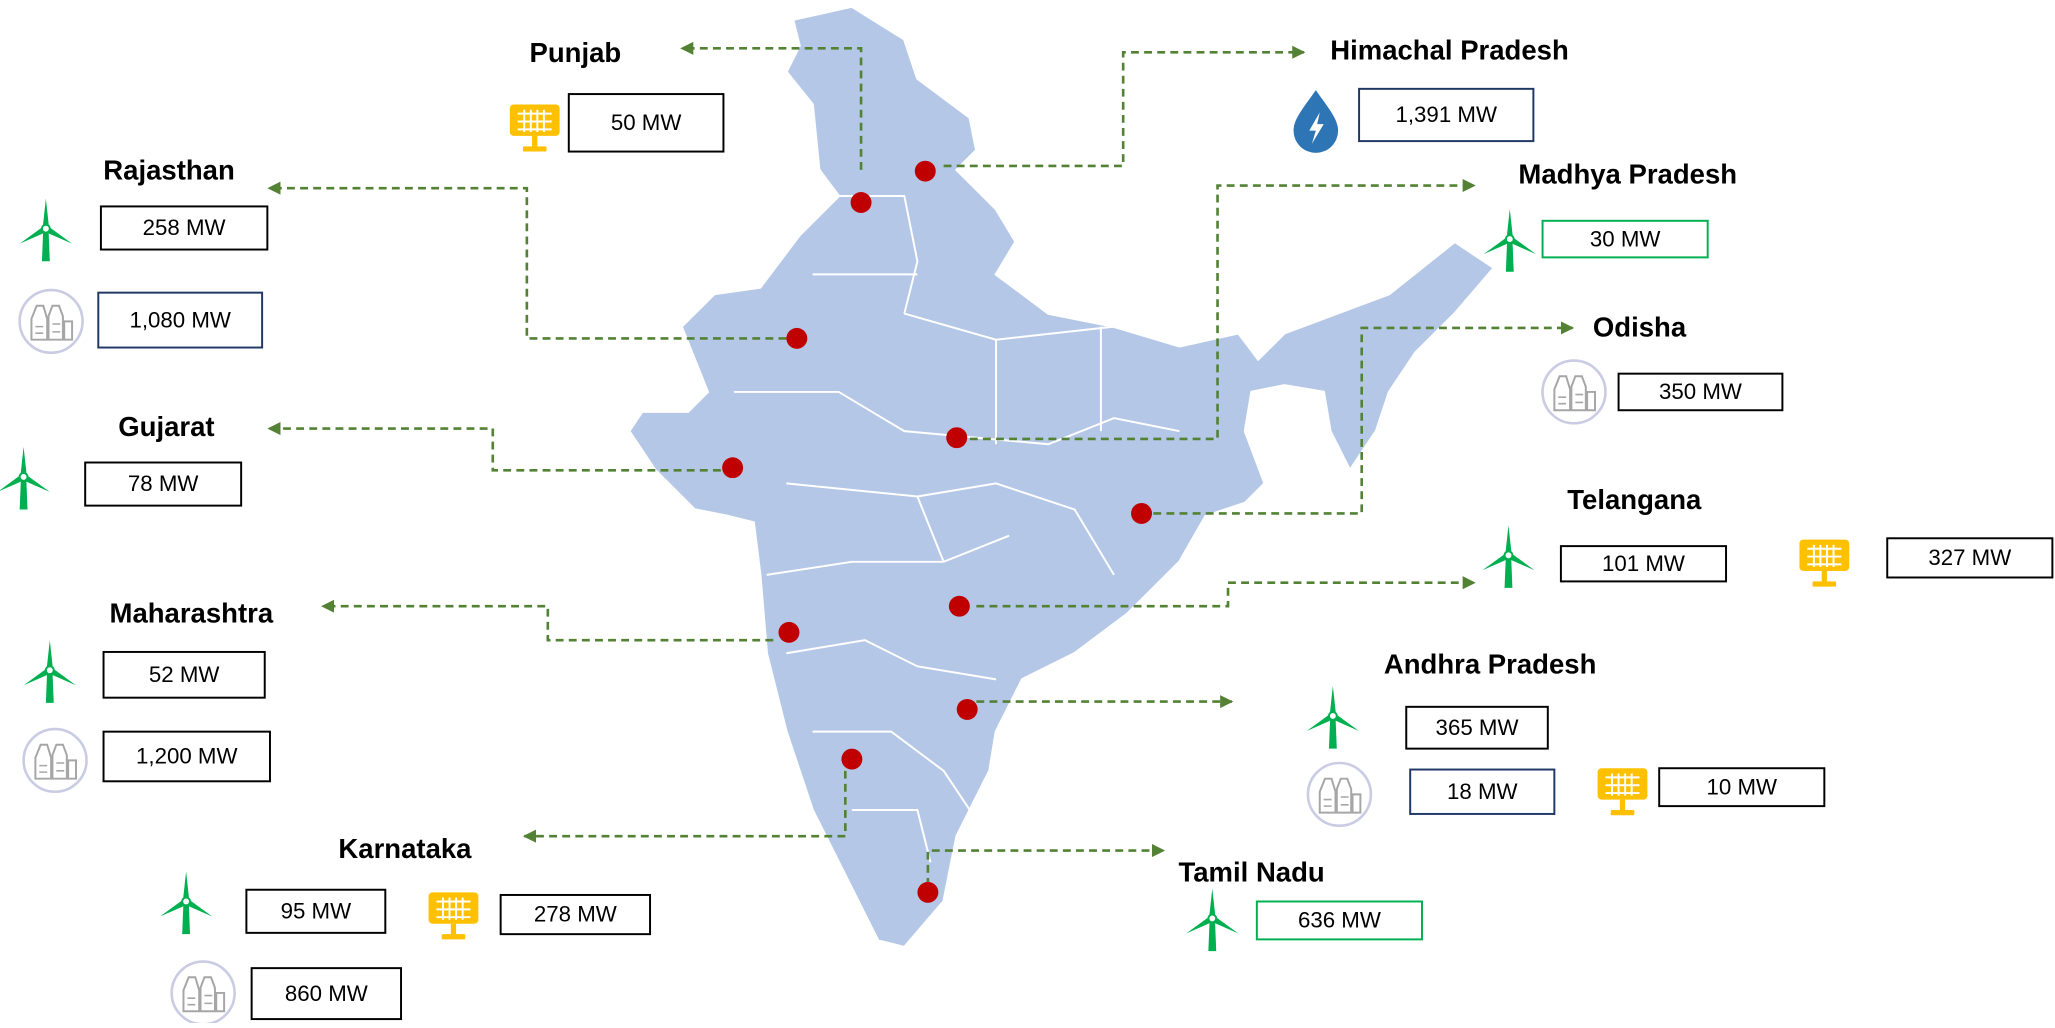 The width and height of the screenshot is (2055, 1028). I want to click on capacity-value: 52 MW, so click(184, 674).